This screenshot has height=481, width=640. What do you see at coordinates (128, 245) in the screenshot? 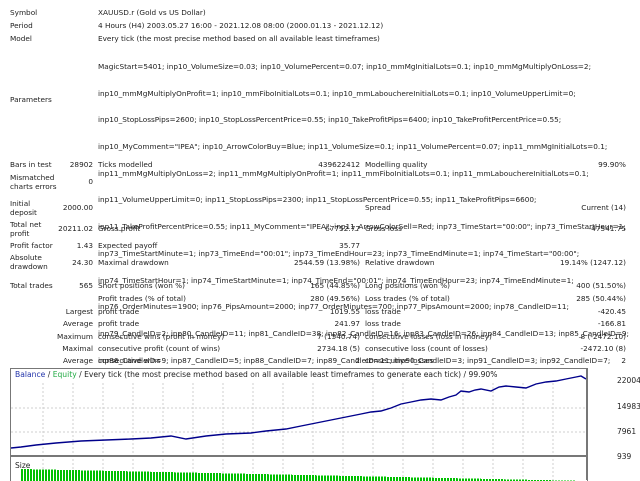
I see `expected-payoff-label: Expected payoff` at bounding box center [128, 245].